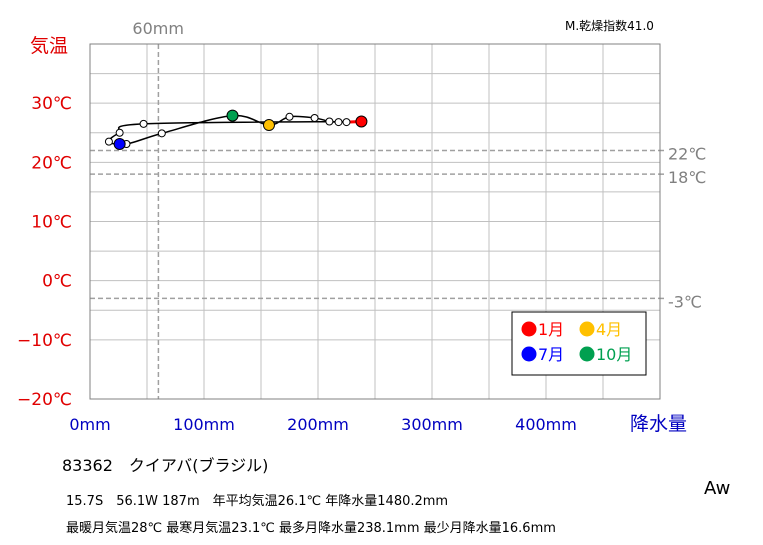 The image size is (763, 545). What do you see at coordinates (51, 104) in the screenshot?
I see `y-tick-label: 30℃` at bounding box center [51, 104].